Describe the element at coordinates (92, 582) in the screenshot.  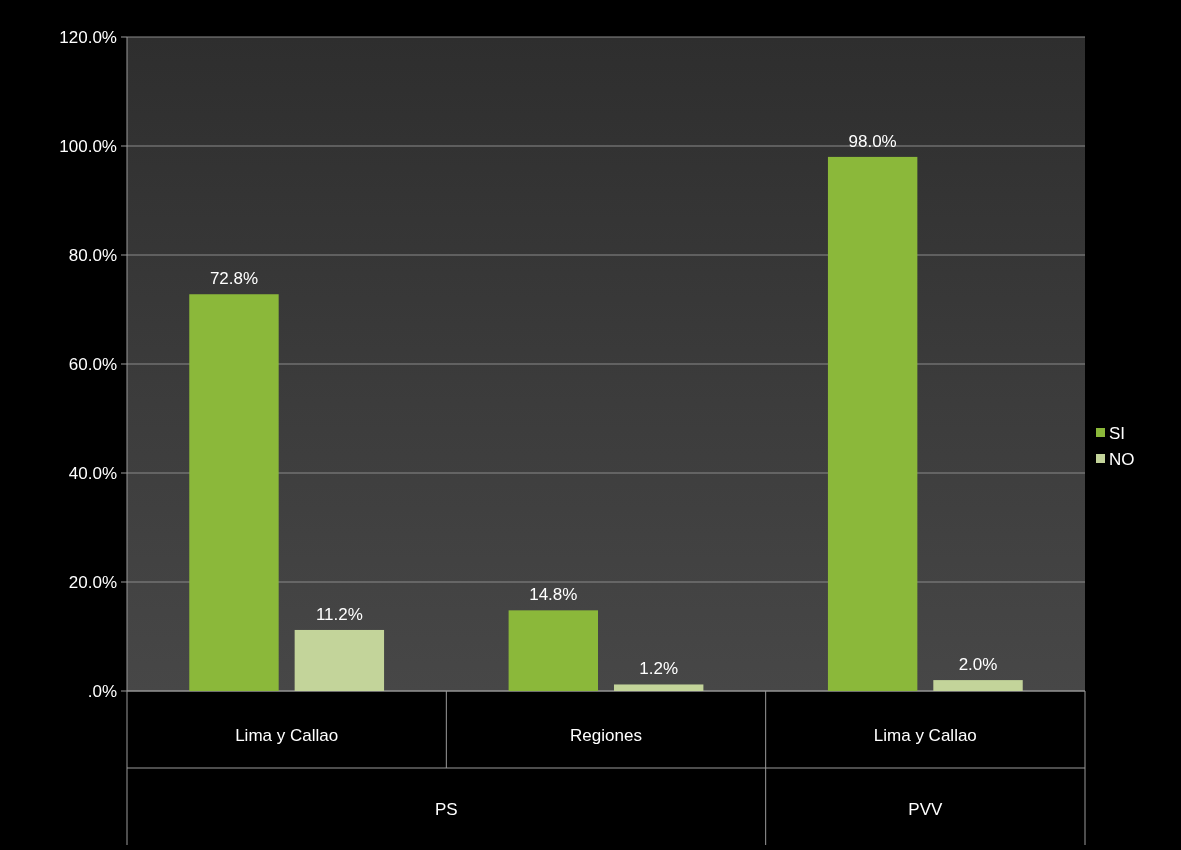
I see `y-tick-label: 20.0%` at that location.